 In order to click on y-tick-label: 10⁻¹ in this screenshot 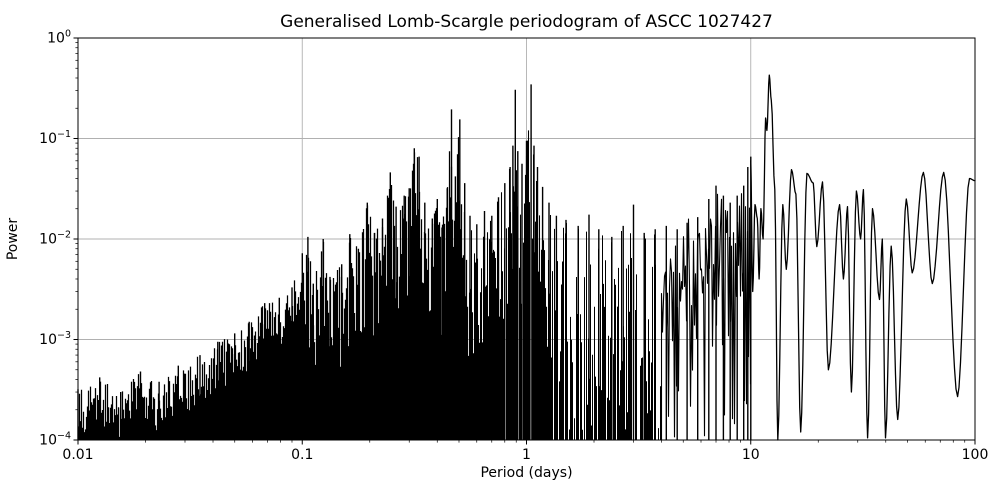, I will do `click(55, 138)`.